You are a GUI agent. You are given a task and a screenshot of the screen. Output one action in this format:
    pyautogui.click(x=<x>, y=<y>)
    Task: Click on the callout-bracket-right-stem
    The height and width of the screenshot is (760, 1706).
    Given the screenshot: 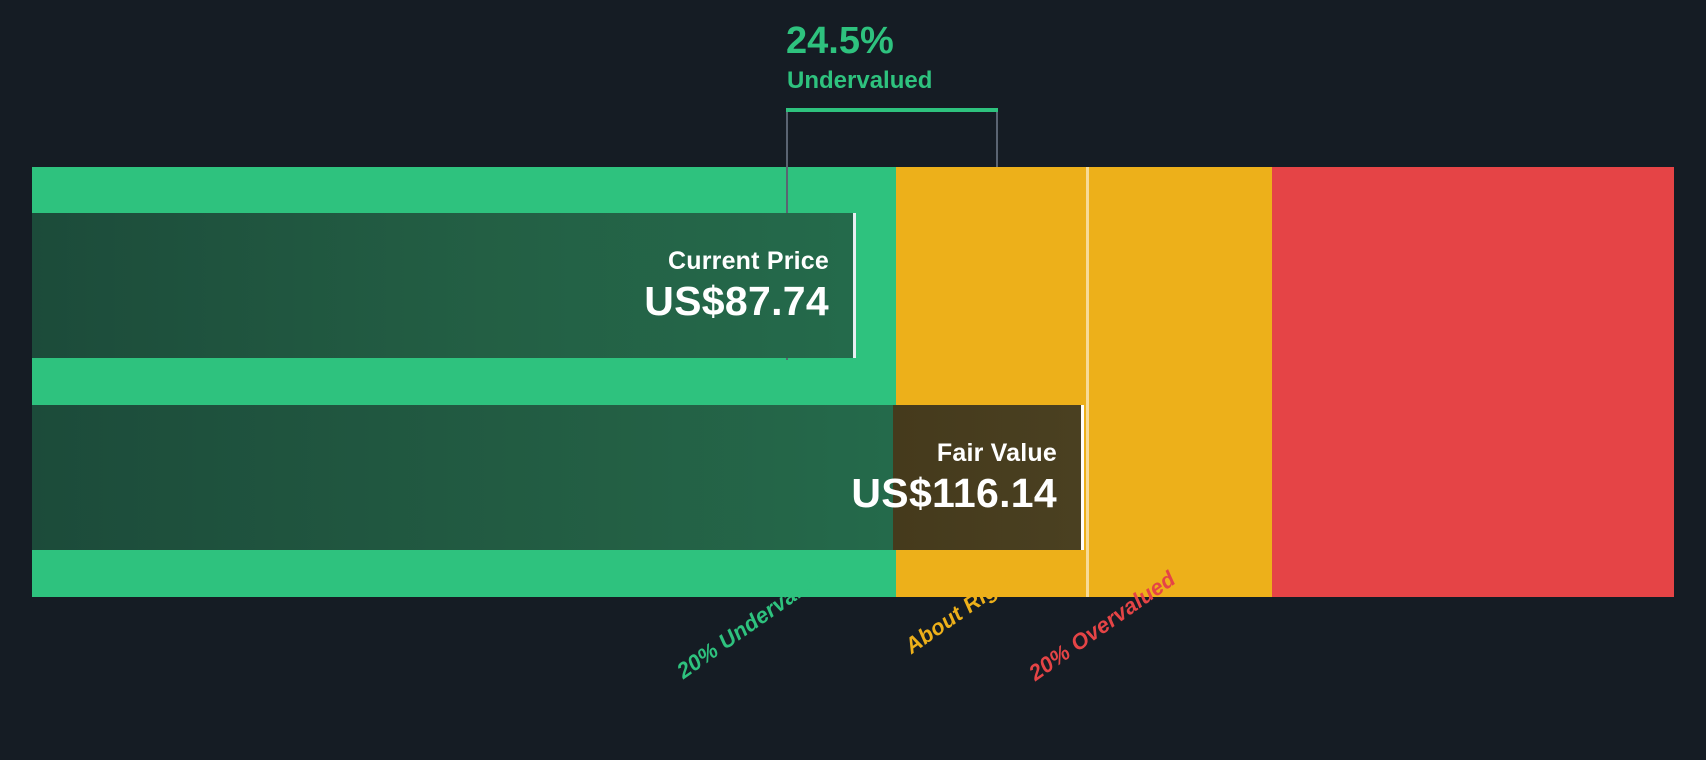 What is the action you would take?
    pyautogui.click(x=997, y=138)
    